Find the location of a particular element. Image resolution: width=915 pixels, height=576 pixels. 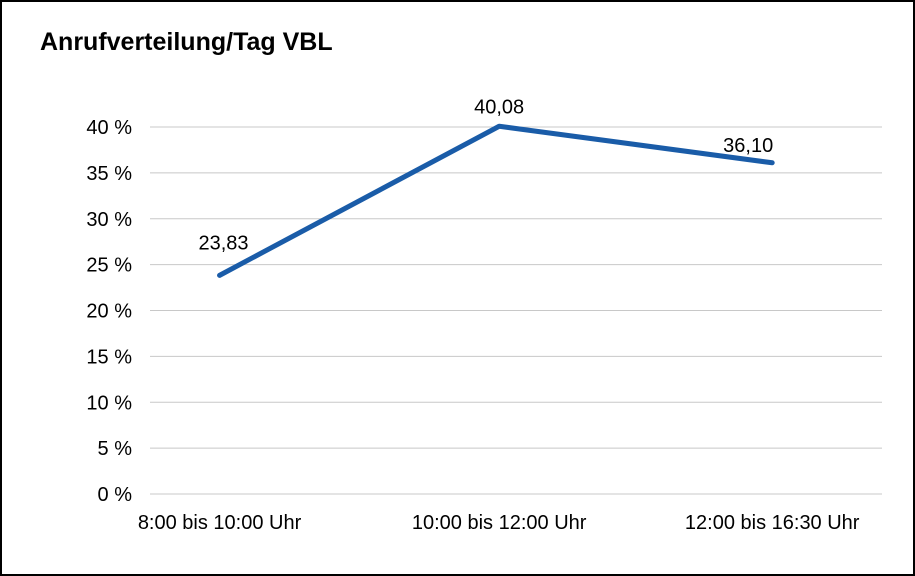

y-axis-tick-label: 15 % is located at coordinates (109, 357).